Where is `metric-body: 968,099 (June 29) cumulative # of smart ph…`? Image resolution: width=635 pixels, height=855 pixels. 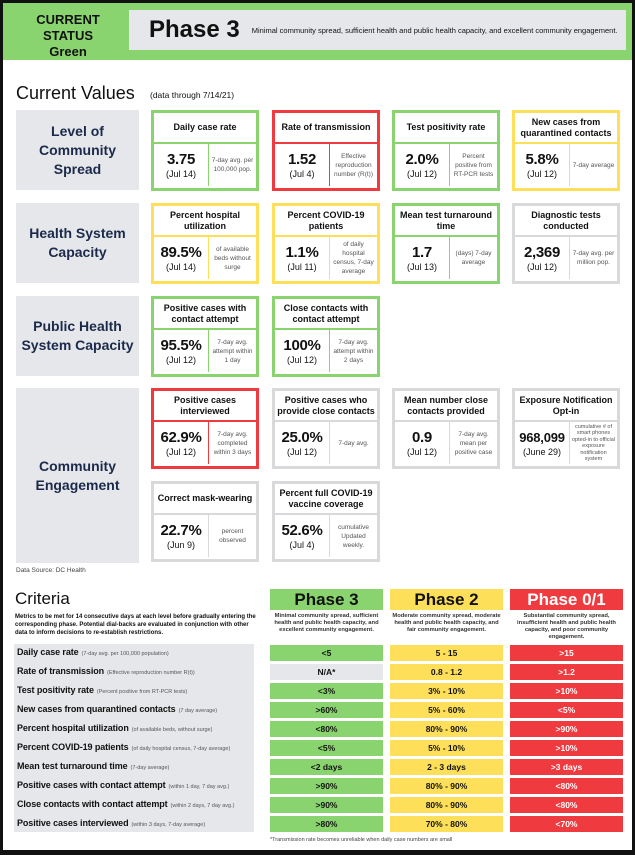 metric-body: 968,099 (June 29) cumulative # of smart ph… is located at coordinates (566, 443).